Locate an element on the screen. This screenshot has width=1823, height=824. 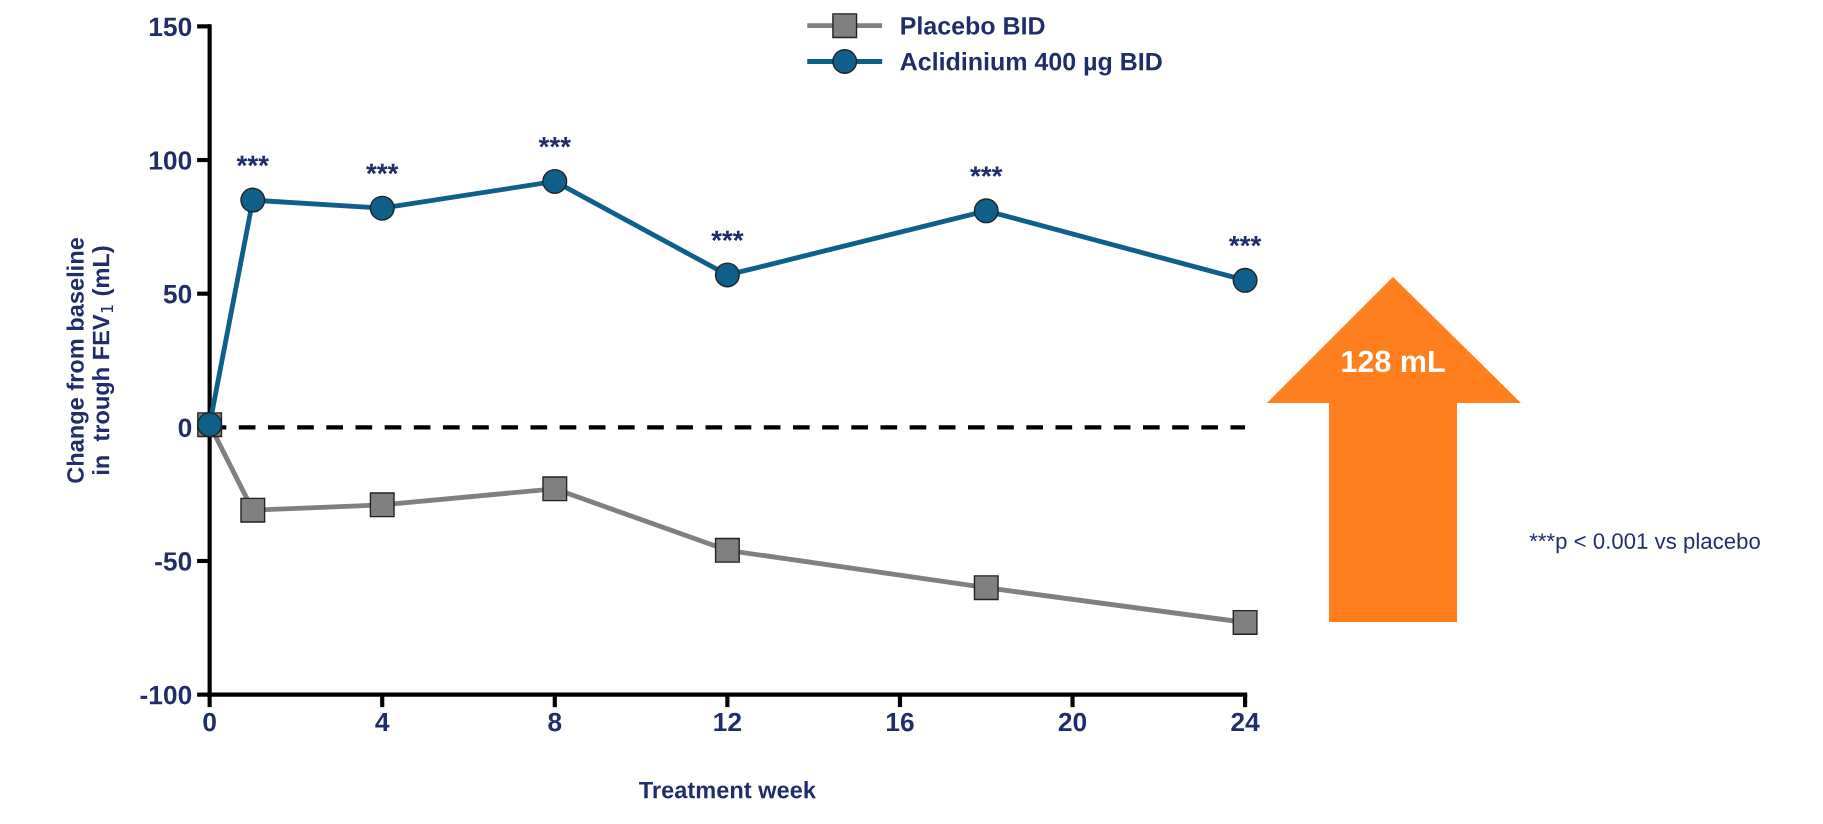
x-tick-label: 16 is located at coordinates (900, 722).